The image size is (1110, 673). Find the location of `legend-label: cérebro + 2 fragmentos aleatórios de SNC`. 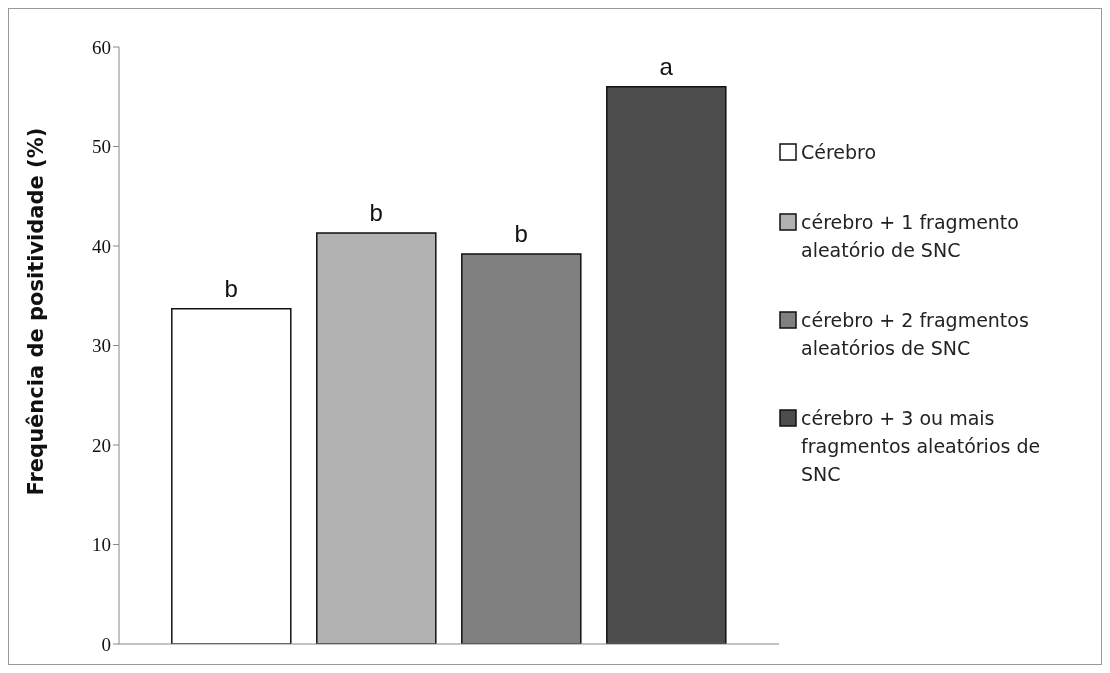

legend-label: cérebro + 2 fragmentos aleatórios de SNC is located at coordinates (915, 334).